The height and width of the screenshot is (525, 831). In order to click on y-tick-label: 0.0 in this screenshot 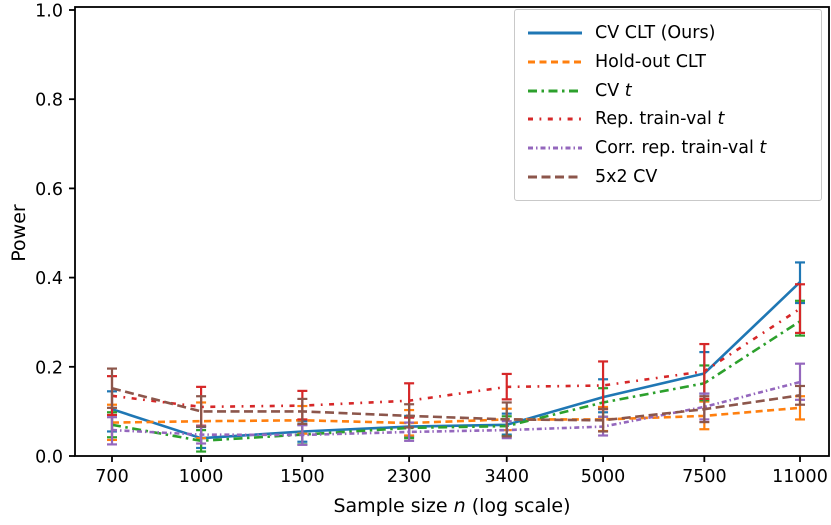, I will do `click(49, 458)`.